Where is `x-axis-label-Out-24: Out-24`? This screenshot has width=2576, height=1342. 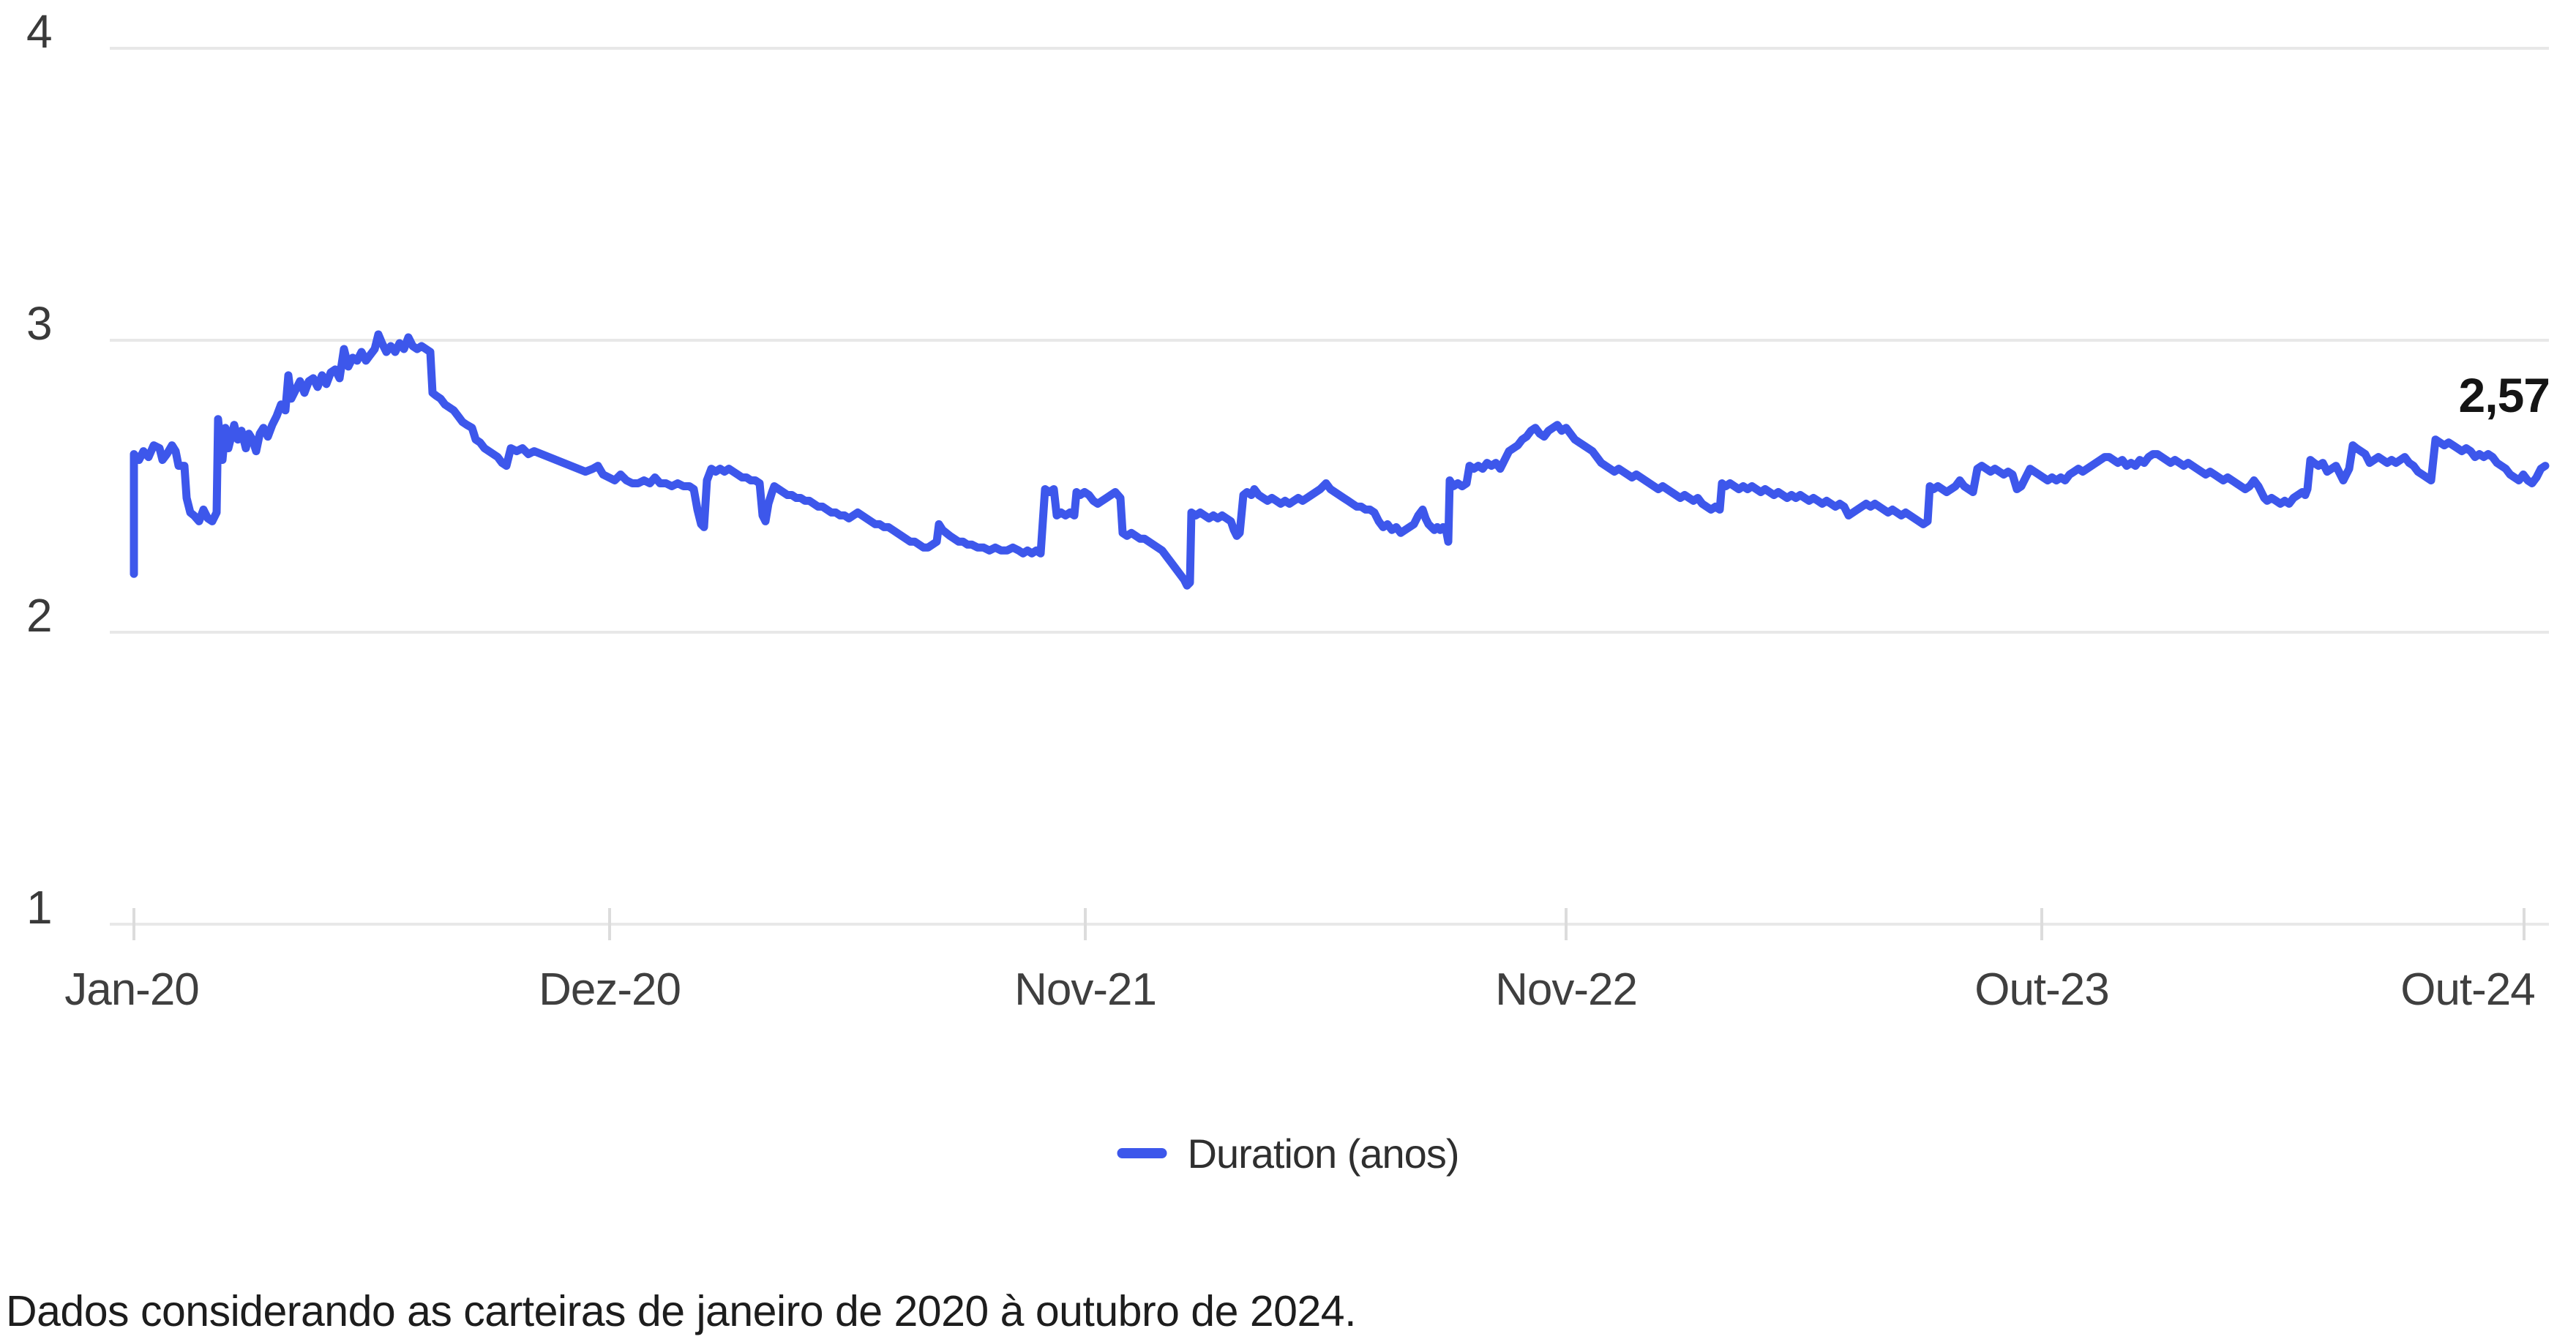 x-axis-label-Out-24: Out-24 is located at coordinates (2468, 990).